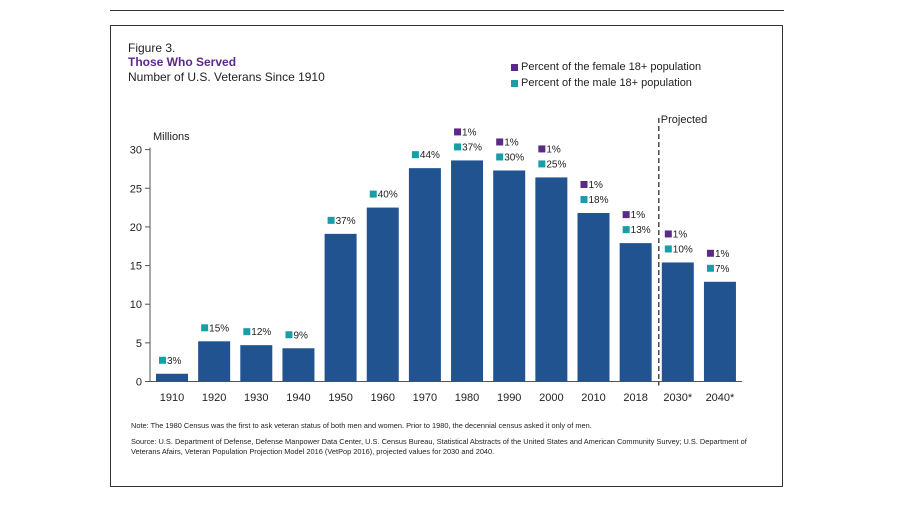  What do you see at coordinates (136, 151) in the screenshot?
I see `y-tick-label: 30` at bounding box center [136, 151].